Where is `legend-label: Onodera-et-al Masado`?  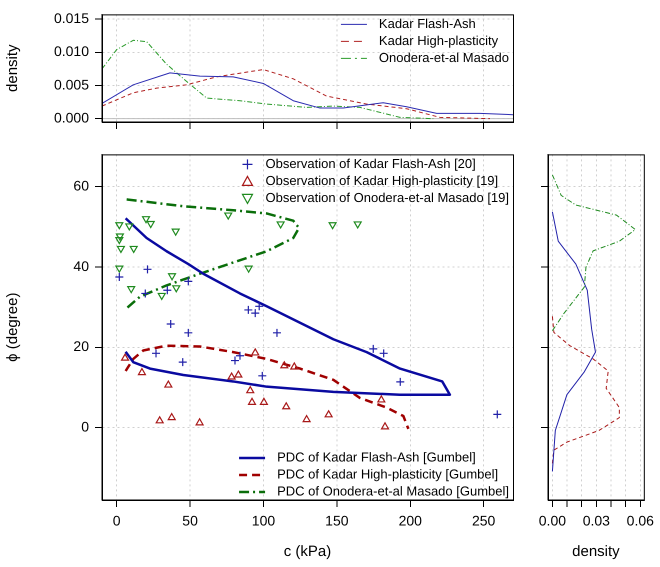 legend-label: Onodera-et-al Masado is located at coordinates (444, 57).